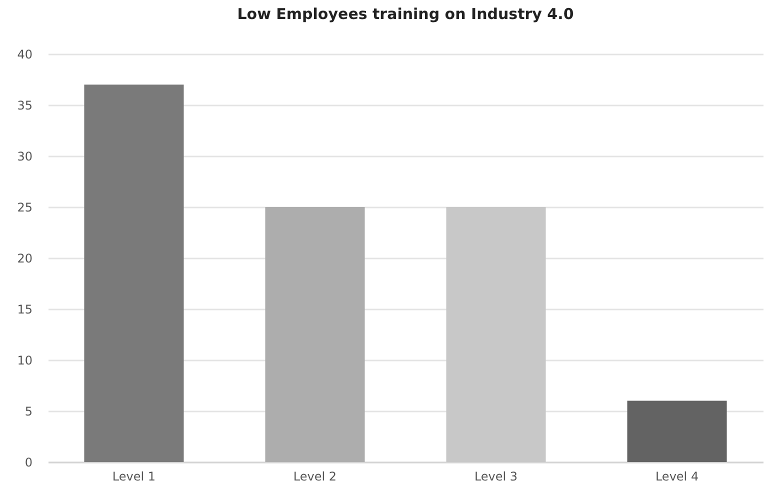 Image resolution: width=768 pixels, height=494 pixels. What do you see at coordinates (28, 463) in the screenshot?
I see `y-tick-label: 0` at bounding box center [28, 463].